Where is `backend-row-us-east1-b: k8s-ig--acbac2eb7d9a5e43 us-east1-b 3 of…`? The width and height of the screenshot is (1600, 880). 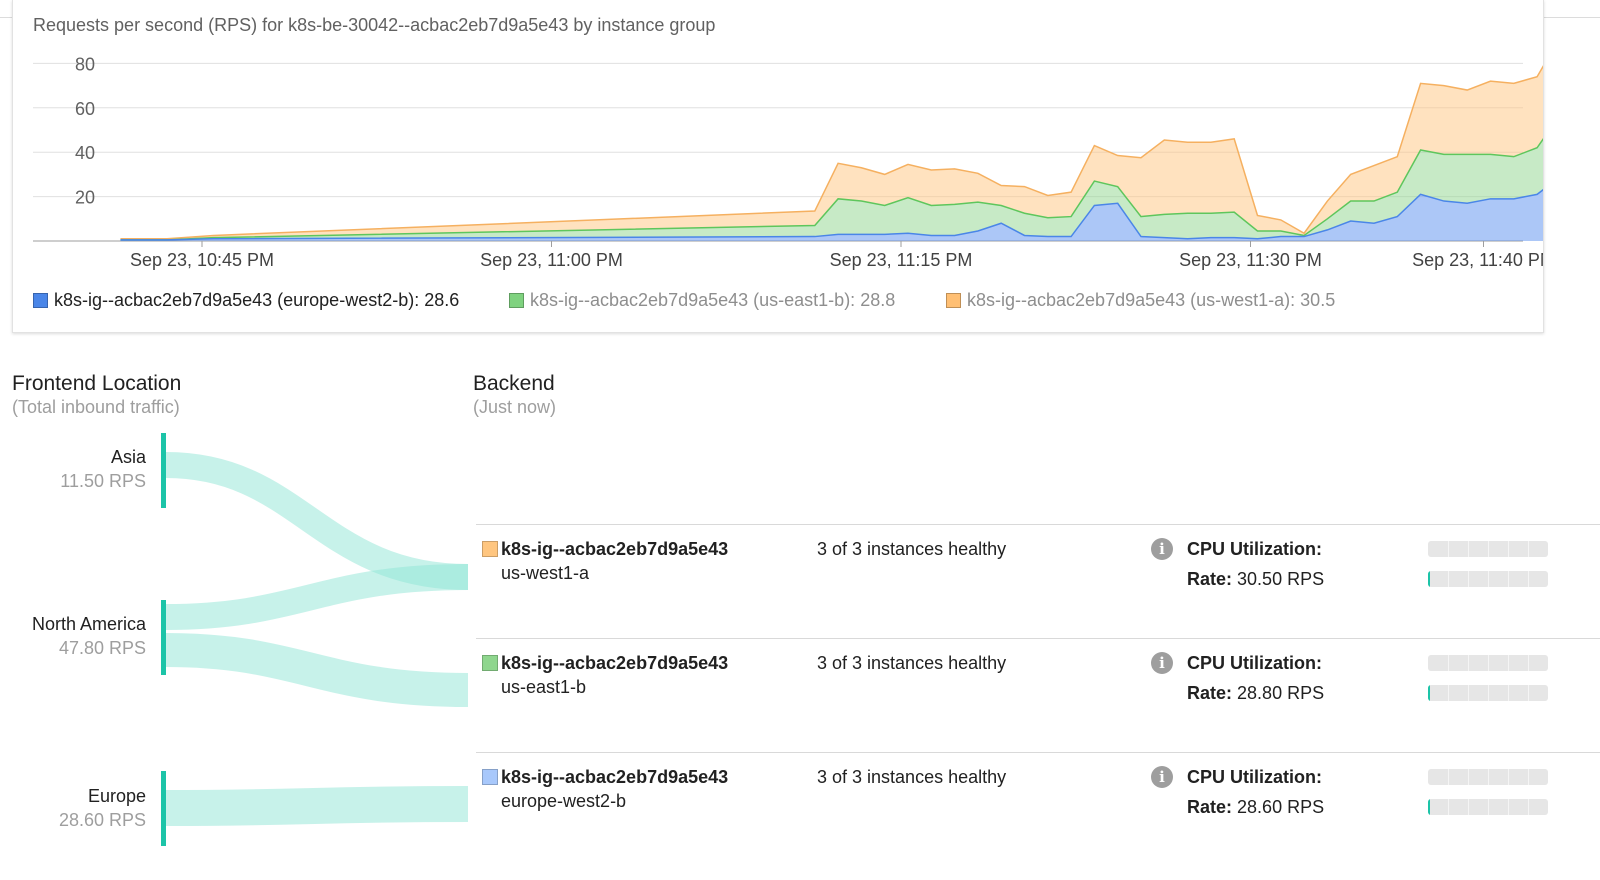 backend-row-us-east1-b: k8s-ig--acbac2eb7d9a5e43 us-east1-b 3 of… is located at coordinates (1038, 695).